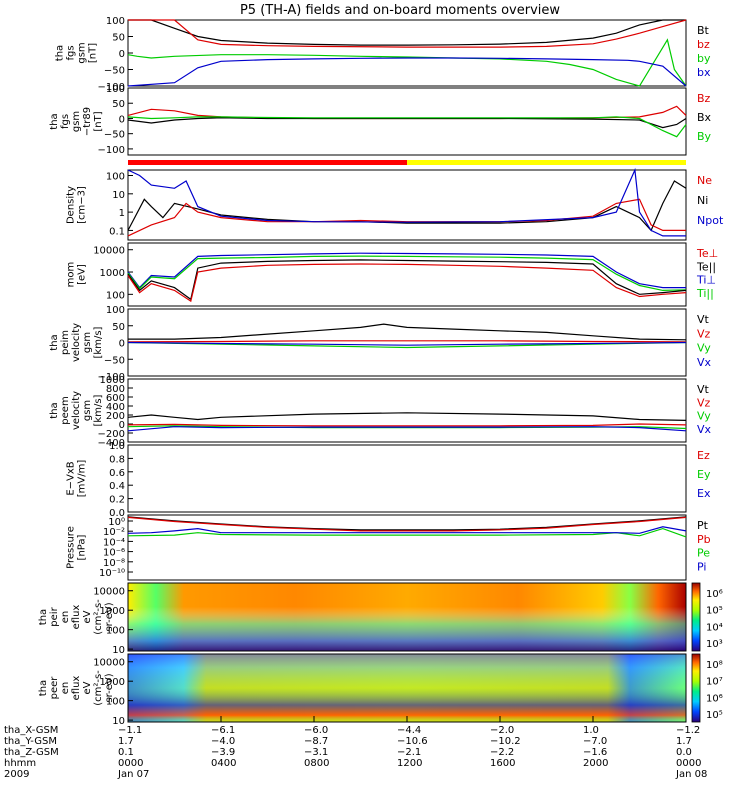 This screenshot has height=800, width=750. Describe the element at coordinates (707, 253) in the screenshot. I see `legend-entry: Te⊥` at that location.